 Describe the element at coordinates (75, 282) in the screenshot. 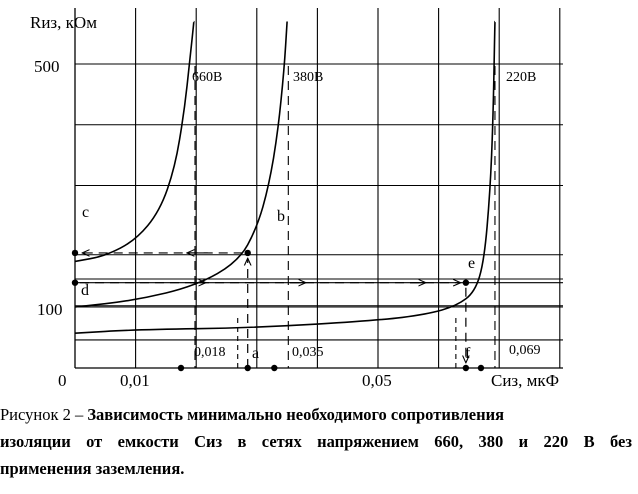

I see `annotation-point-d` at that location.